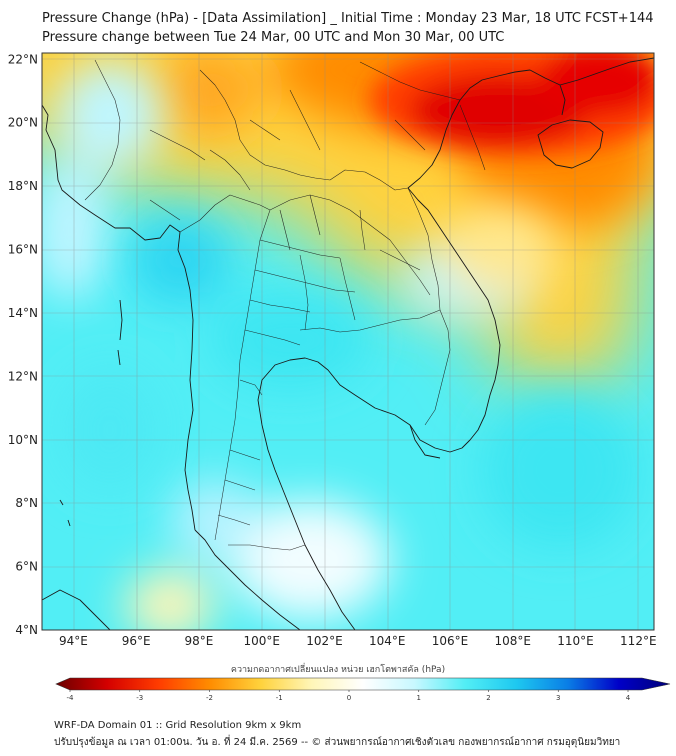  I want to click on longitude-tick-label: 100°E, so click(261, 641).